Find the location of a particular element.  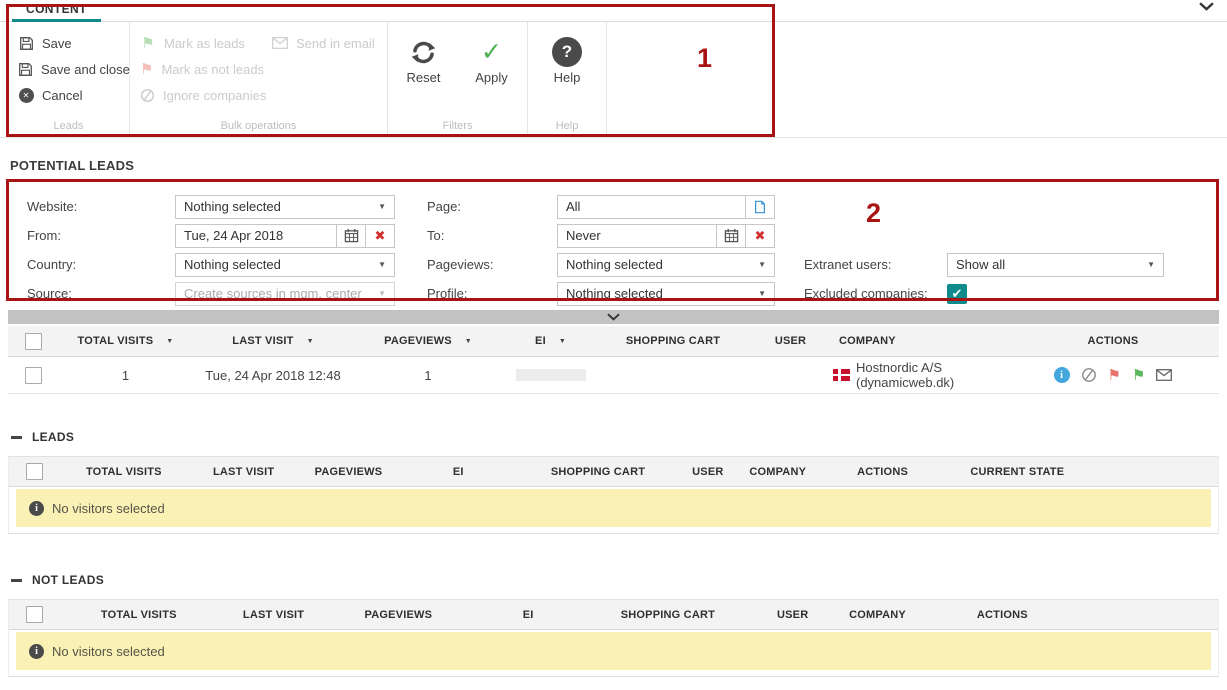

to-calendar-button is located at coordinates (730, 235).